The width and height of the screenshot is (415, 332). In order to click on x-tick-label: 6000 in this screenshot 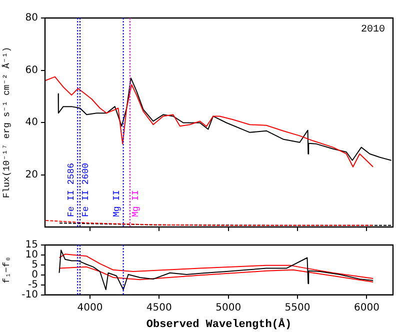, I will do `click(367, 308)`.